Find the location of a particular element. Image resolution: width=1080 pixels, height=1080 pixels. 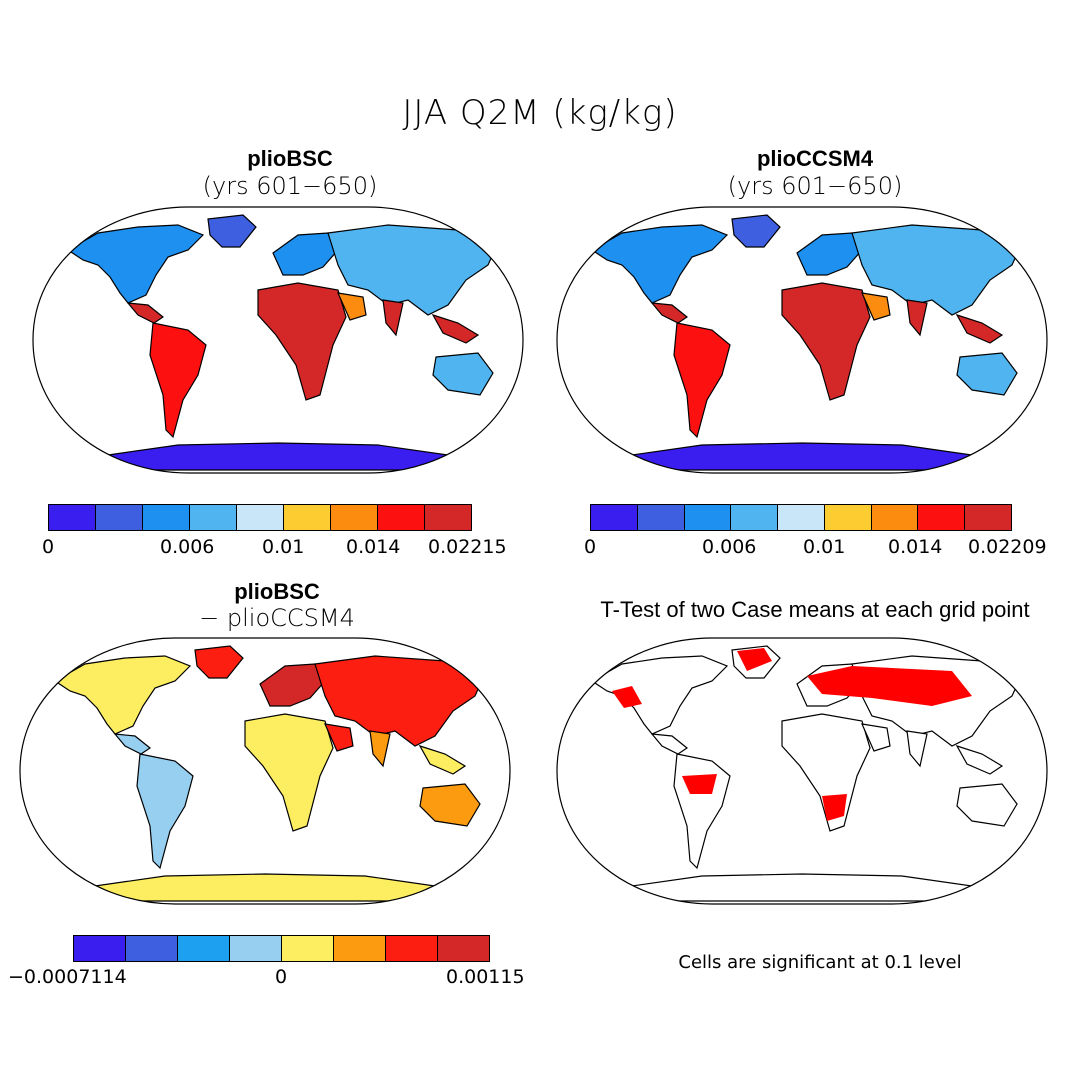

tick-a-3: 0.014 is located at coordinates (373, 547).